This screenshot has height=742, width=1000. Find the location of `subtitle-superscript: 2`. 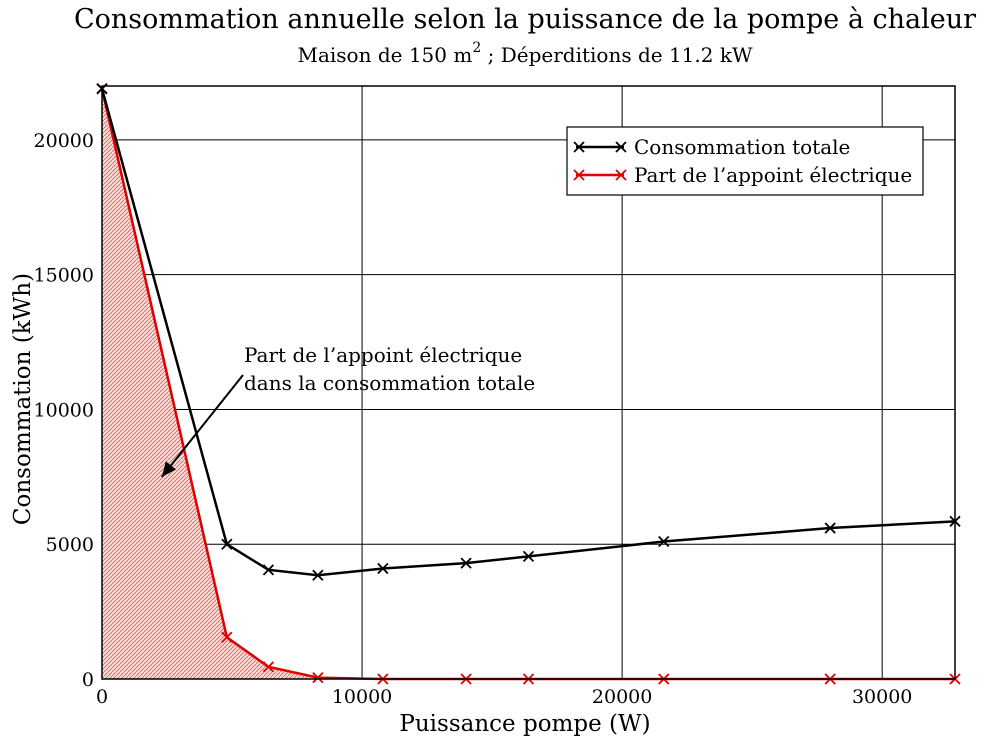

subtitle-superscript: 2 is located at coordinates (476, 48).